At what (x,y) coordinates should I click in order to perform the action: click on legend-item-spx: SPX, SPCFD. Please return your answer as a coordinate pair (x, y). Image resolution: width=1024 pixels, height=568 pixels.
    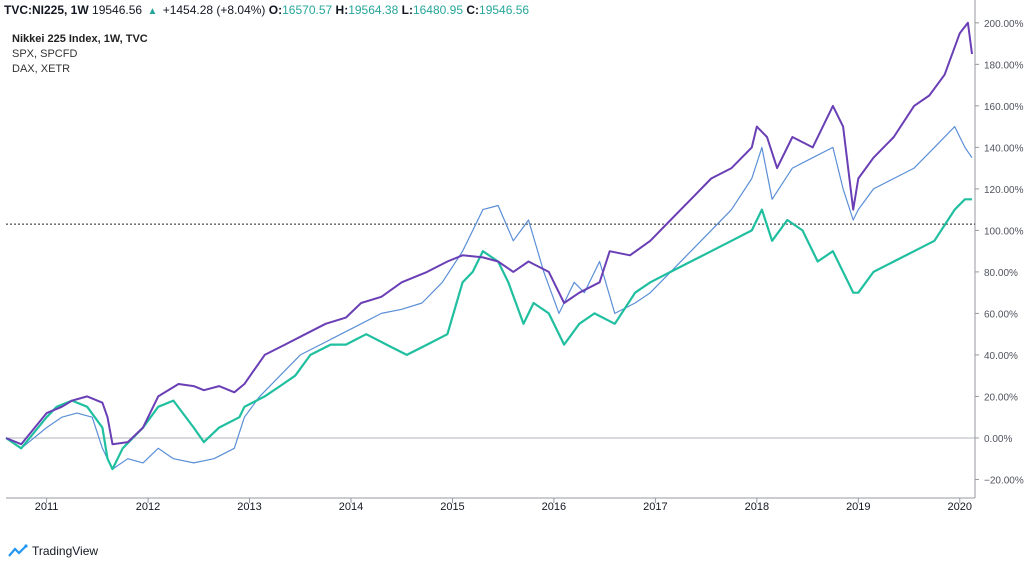
    Looking at the image, I should click on (45, 54).